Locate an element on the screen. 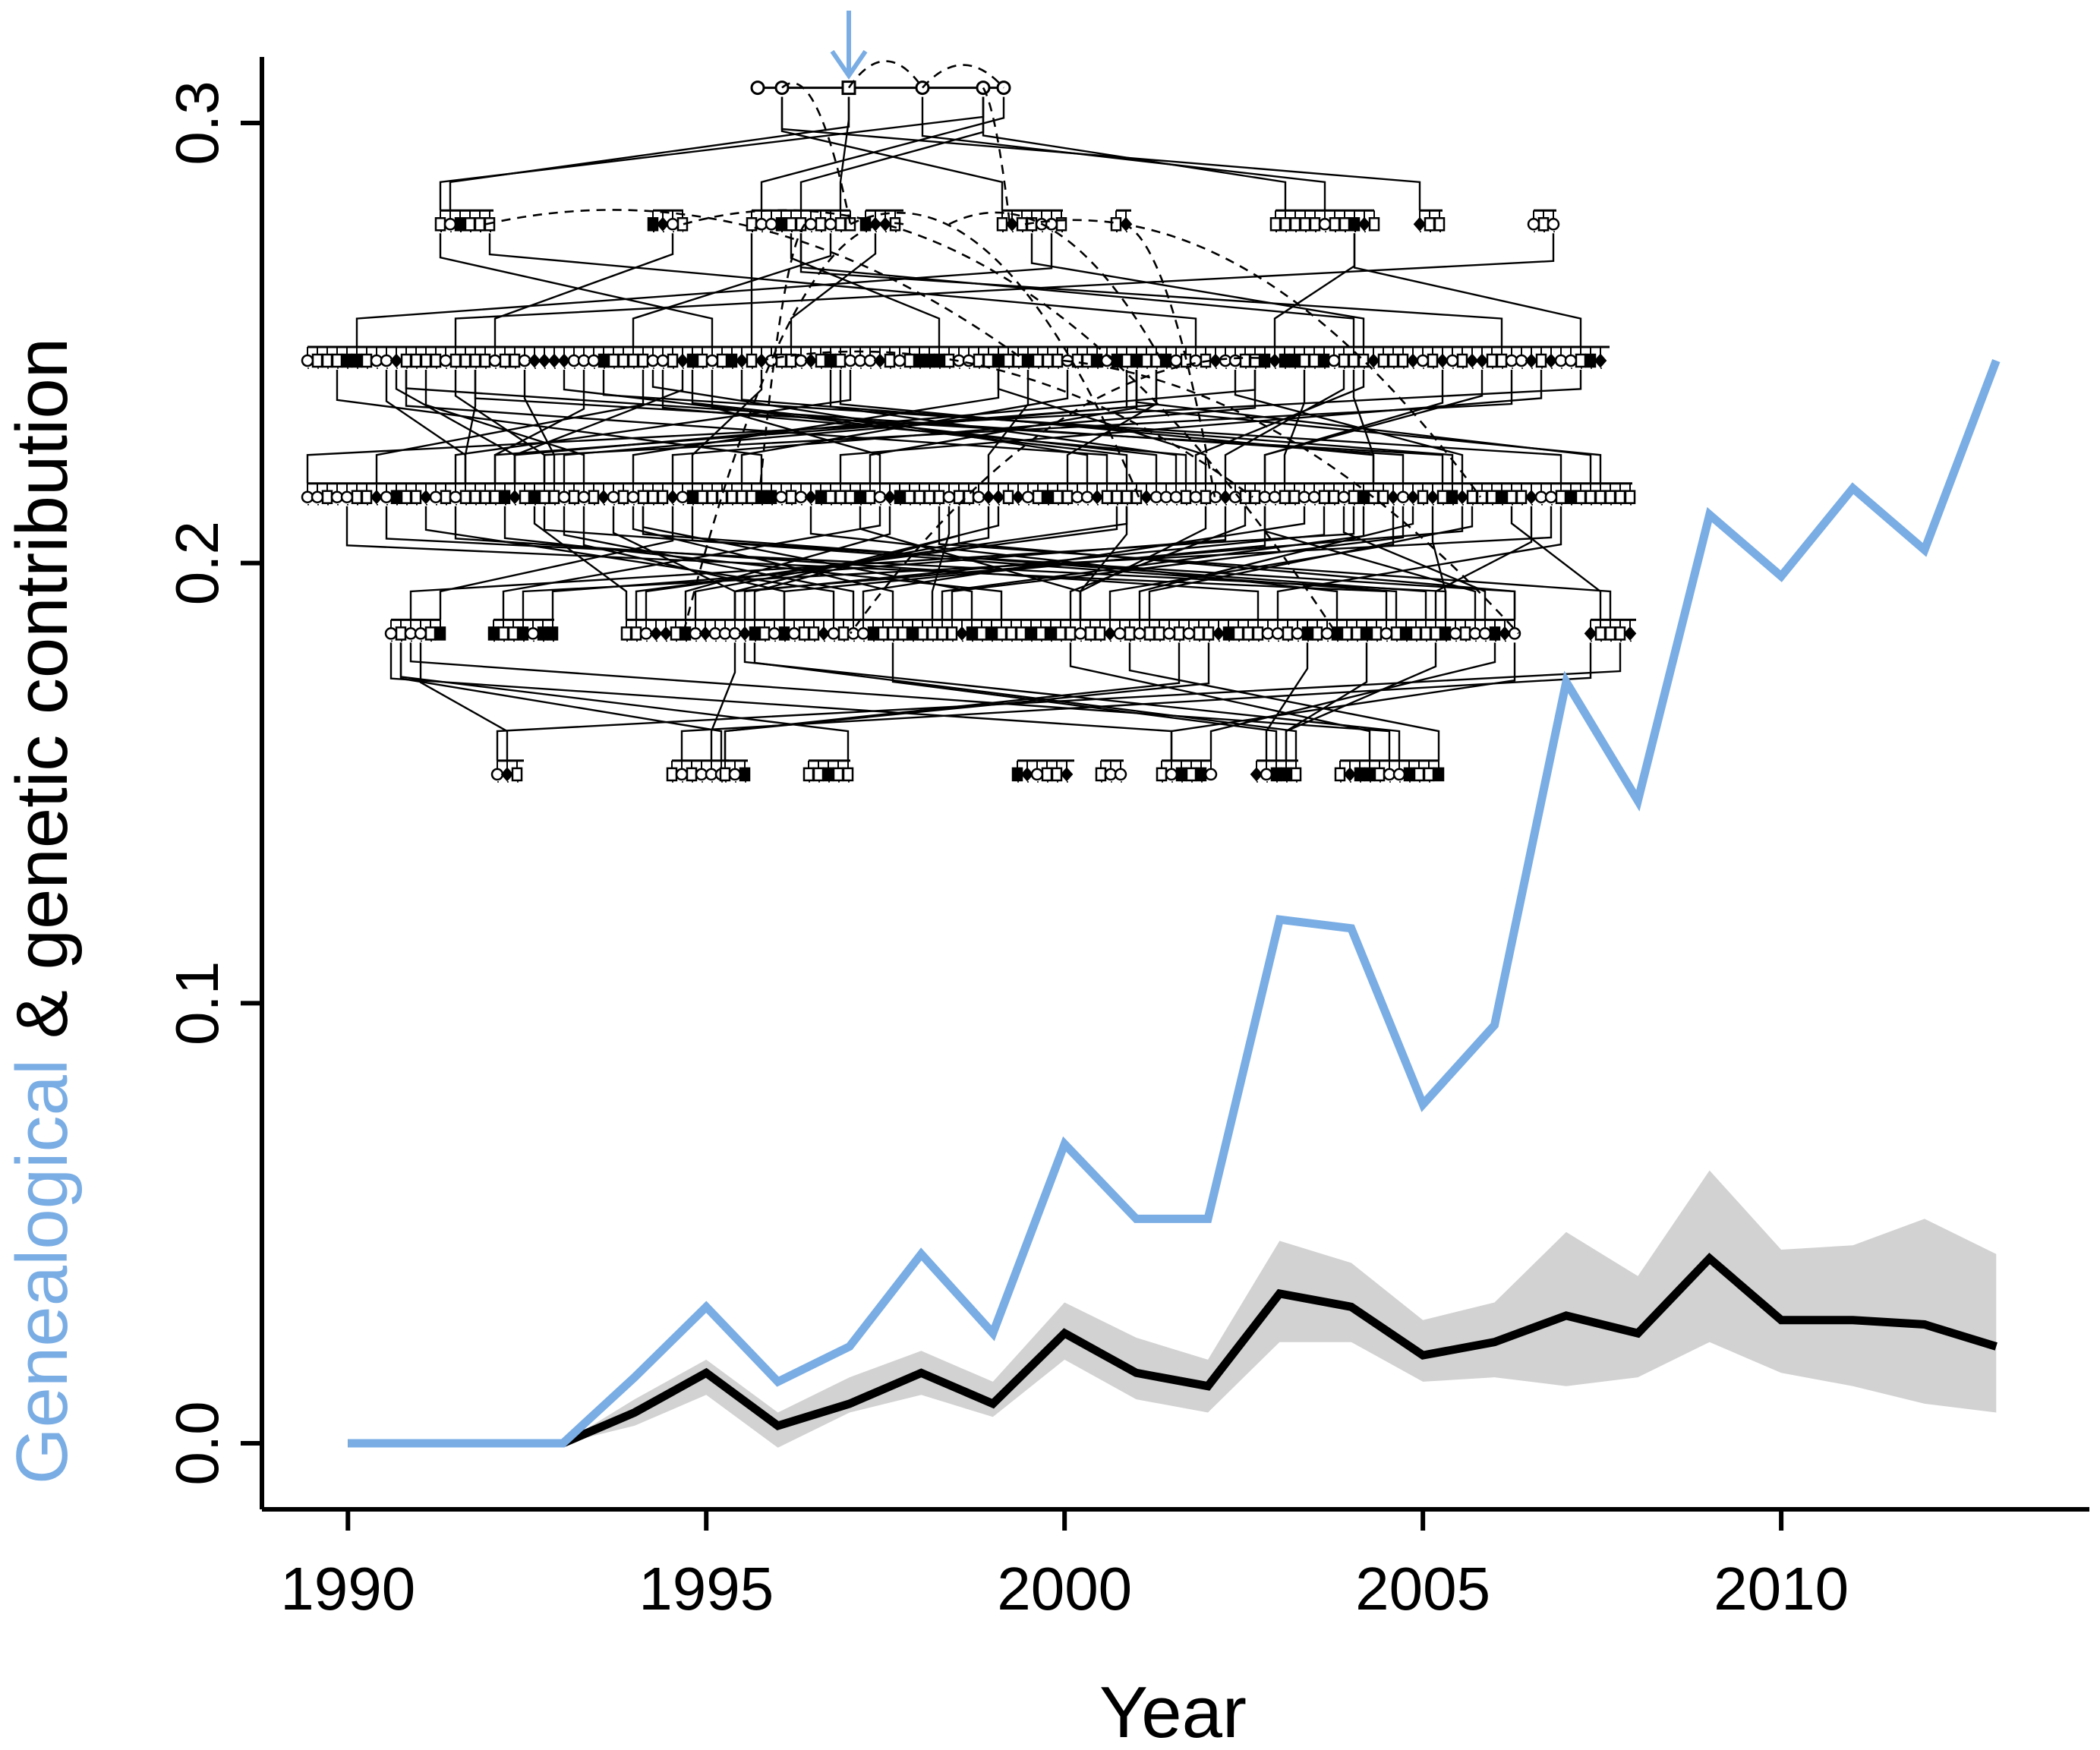 This screenshot has width=2100, height=1750. y-axis-title-genetic: & genetic contribution is located at coordinates (42, 698).